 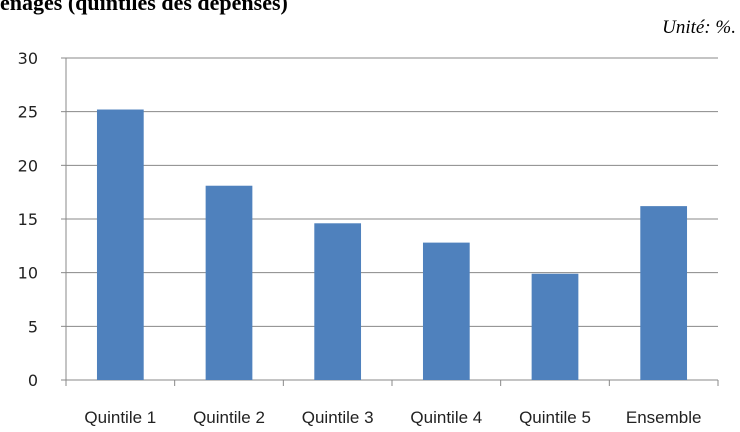 What do you see at coordinates (33, 326) in the screenshot?
I see `y-tick-label: 5` at bounding box center [33, 326].